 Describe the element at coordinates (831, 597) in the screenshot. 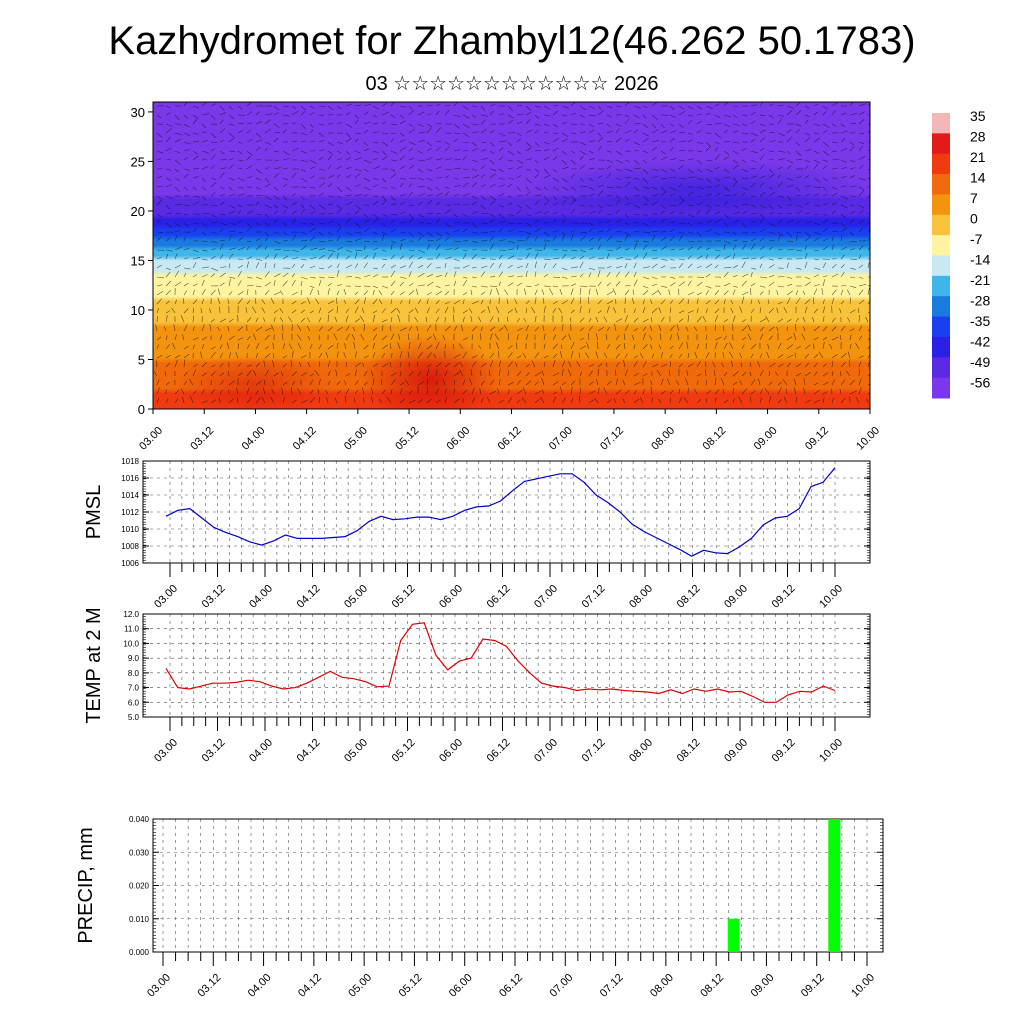

I see `x-tick-label: 10.00` at that location.